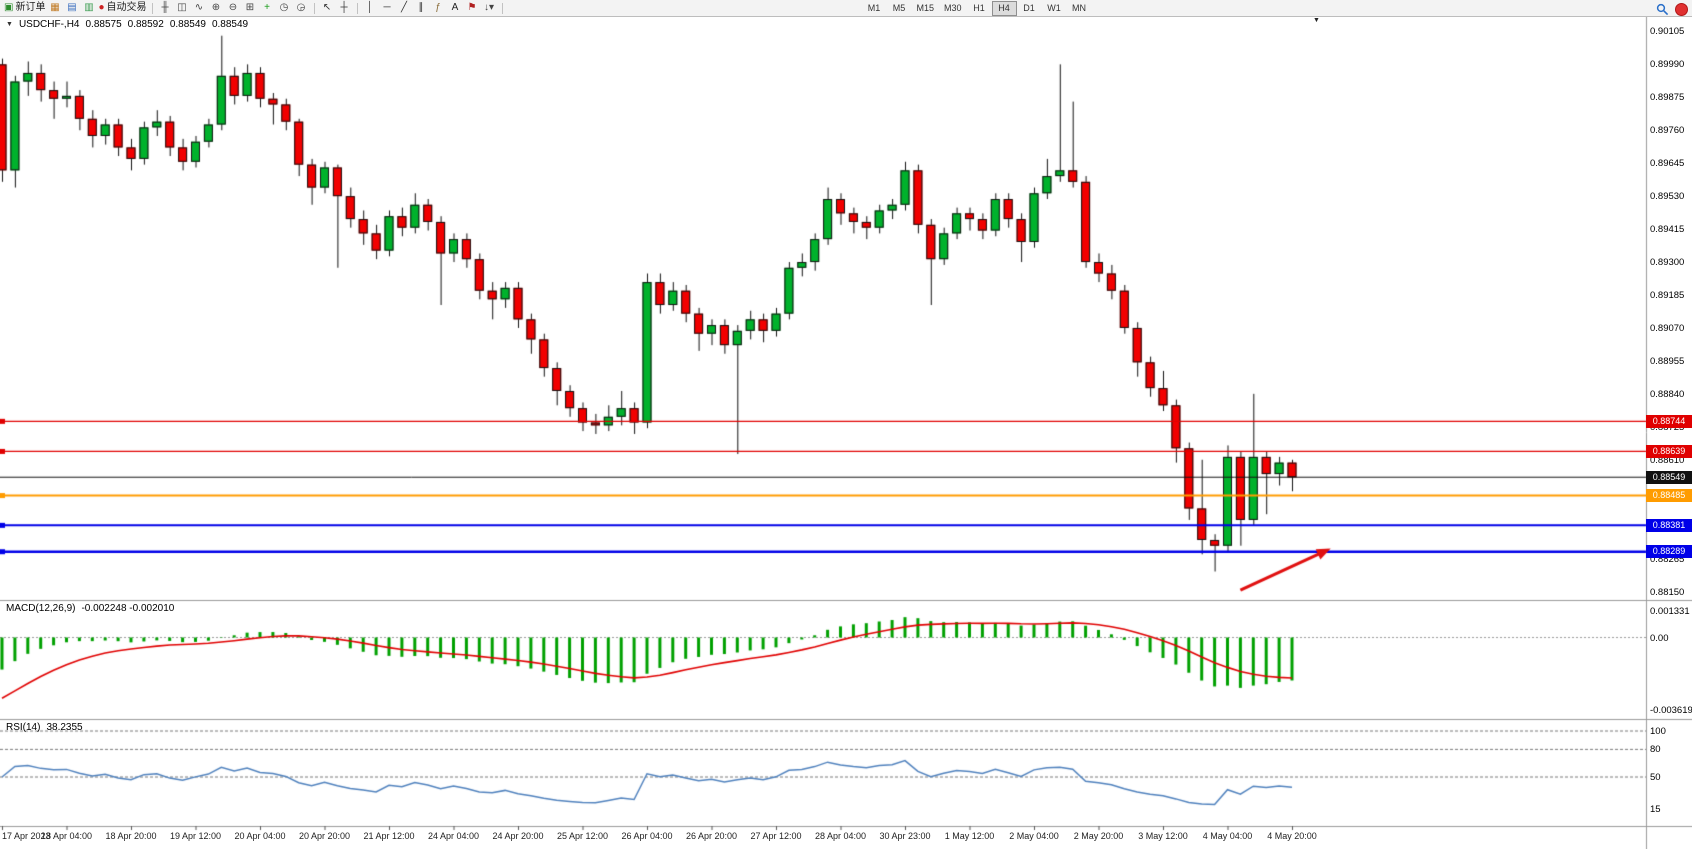 This screenshot has height=849, width=1692. I want to click on equidistant-channel-icon-glyph: ∥, so click(421, 7).